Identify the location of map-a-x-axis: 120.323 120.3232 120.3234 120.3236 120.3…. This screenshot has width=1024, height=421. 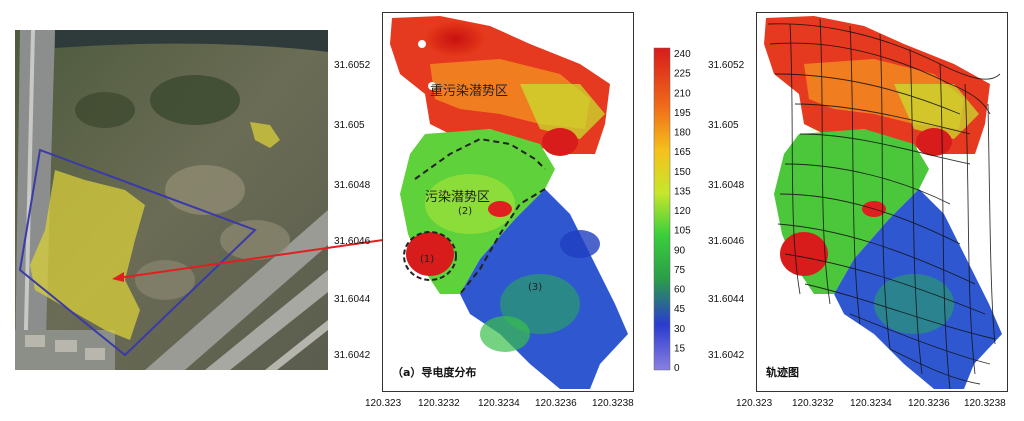
(499, 403).